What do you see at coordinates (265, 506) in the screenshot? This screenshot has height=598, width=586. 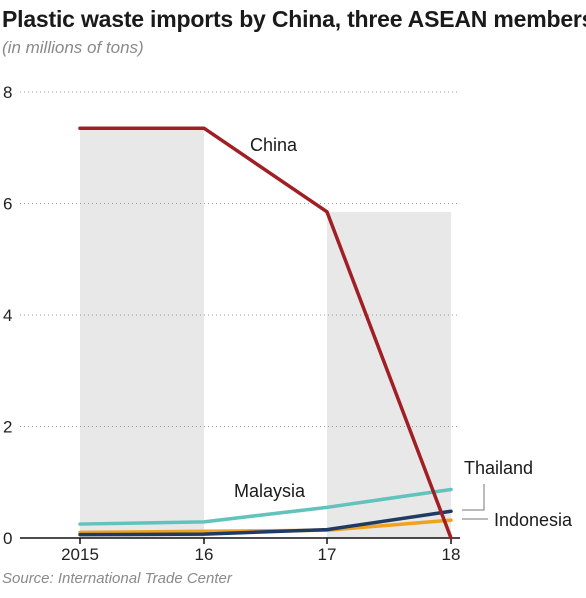 I see `series-line-malaysia` at bounding box center [265, 506].